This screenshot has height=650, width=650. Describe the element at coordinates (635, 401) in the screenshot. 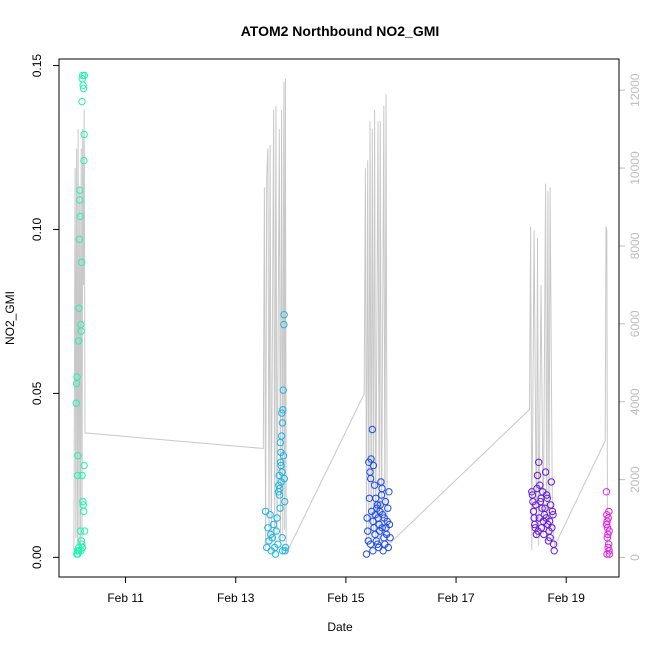

I see `y2-tick-label: 4000` at that location.